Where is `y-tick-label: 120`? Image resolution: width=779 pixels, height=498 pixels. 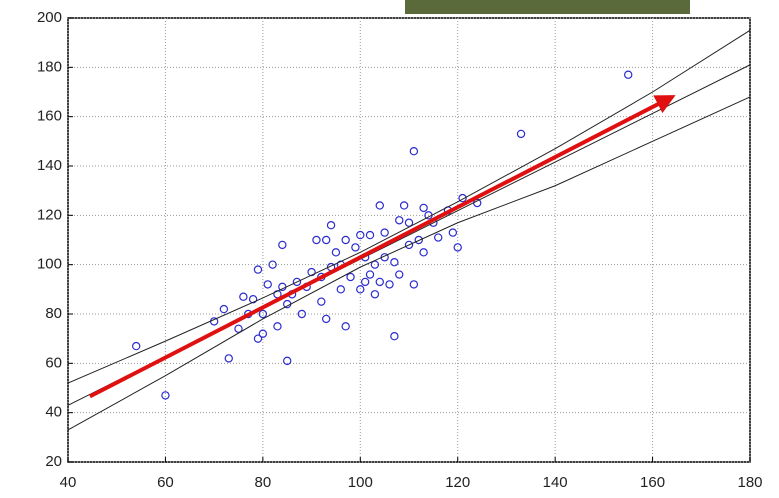
y-tick-label: 120 is located at coordinates (49, 214).